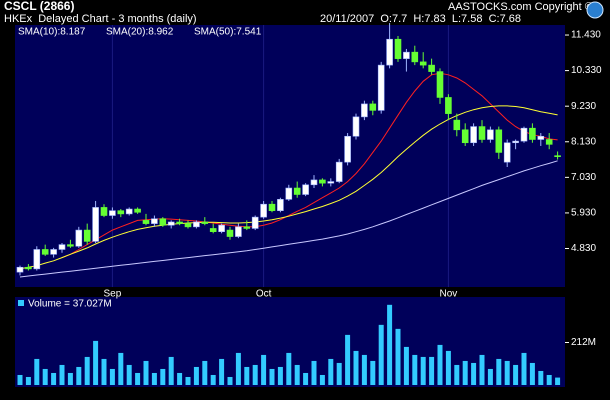 Image resolution: width=610 pixels, height=400 pixels. I want to click on y-tick-label: 10.330, so click(586, 70).